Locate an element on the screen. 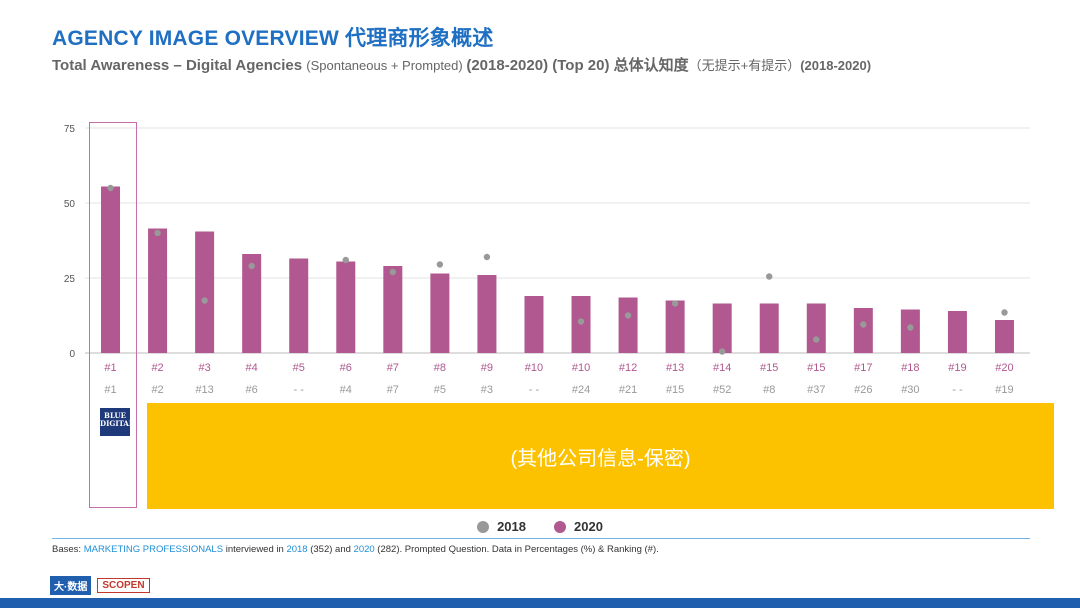 This screenshot has width=1080, height=608. rank-2018-label: #4 is located at coordinates (346, 390).